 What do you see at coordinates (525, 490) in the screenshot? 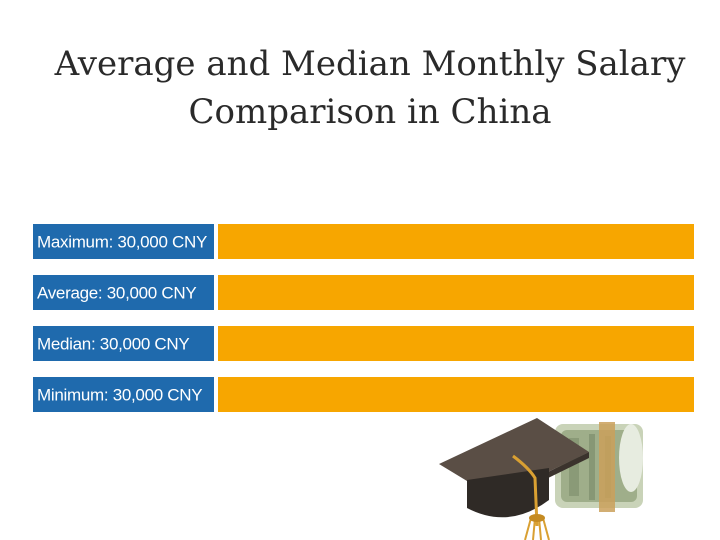
I see `tassel-icon` at bounding box center [525, 490].